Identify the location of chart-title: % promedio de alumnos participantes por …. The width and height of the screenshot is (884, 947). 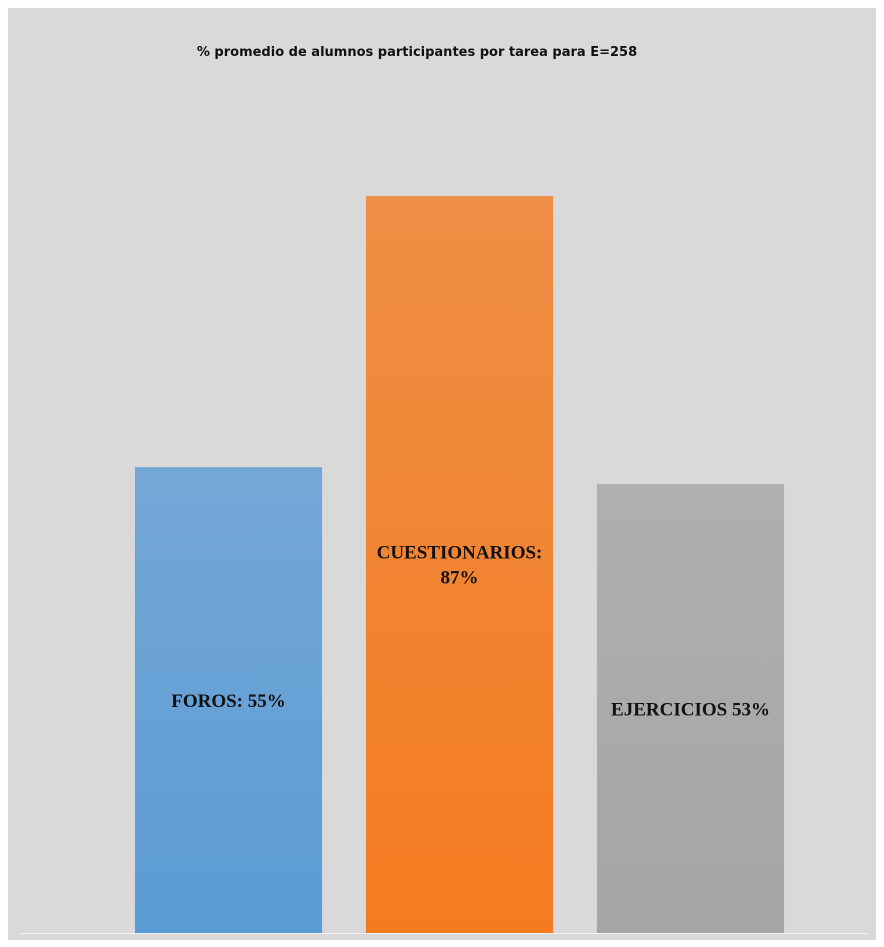
(417, 52).